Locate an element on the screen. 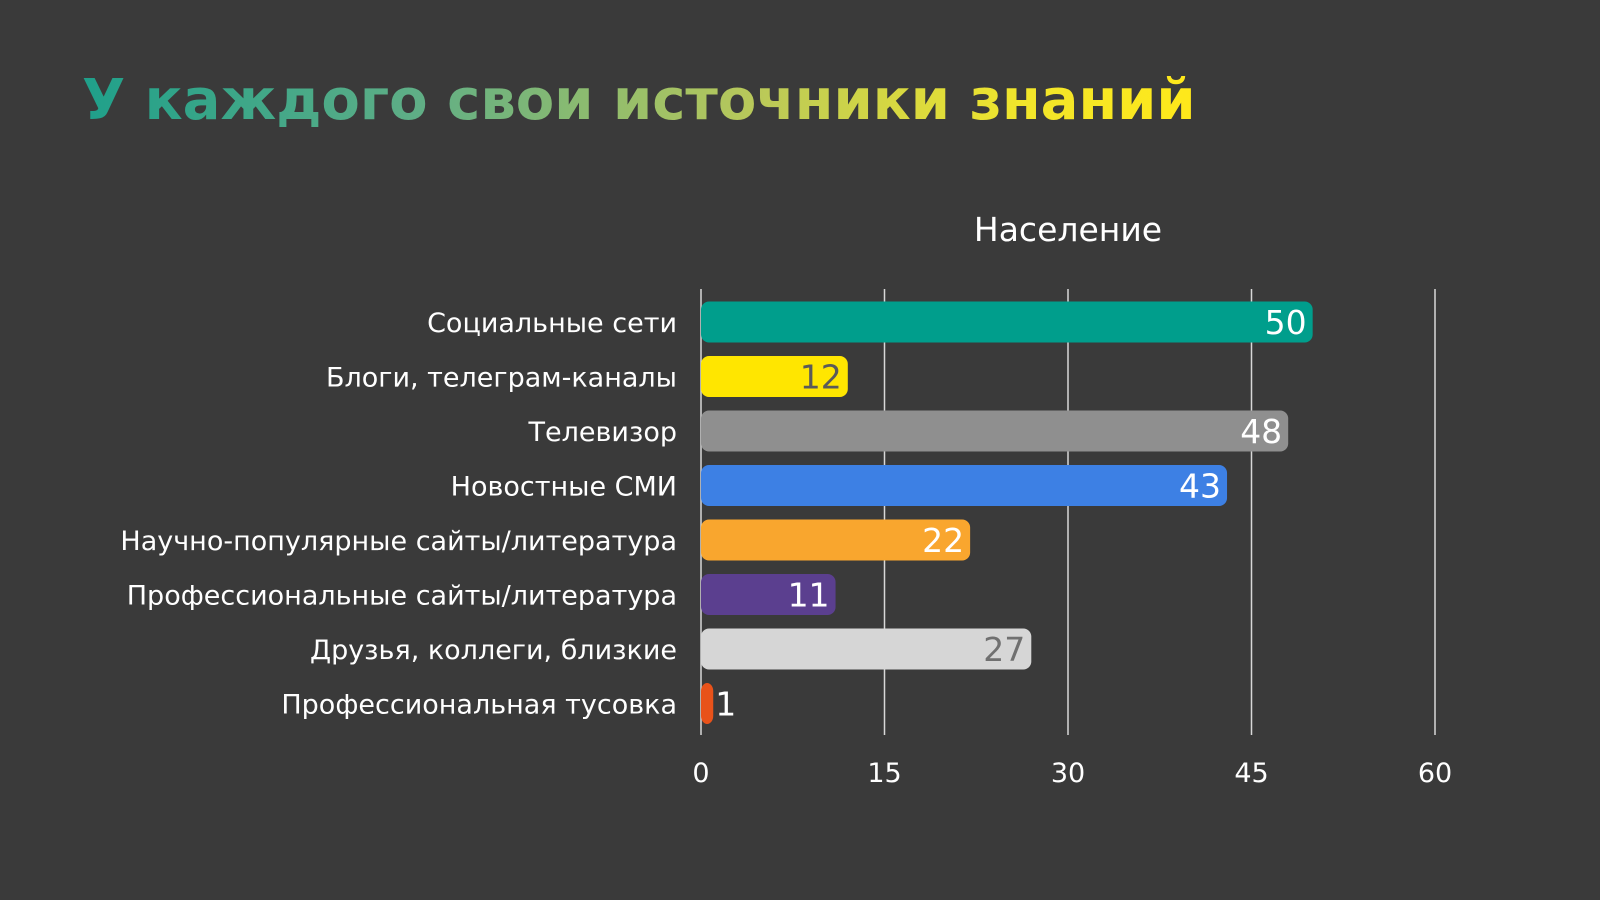 This screenshot has width=1600, height=900. data-label: 27 is located at coordinates (1004, 649).